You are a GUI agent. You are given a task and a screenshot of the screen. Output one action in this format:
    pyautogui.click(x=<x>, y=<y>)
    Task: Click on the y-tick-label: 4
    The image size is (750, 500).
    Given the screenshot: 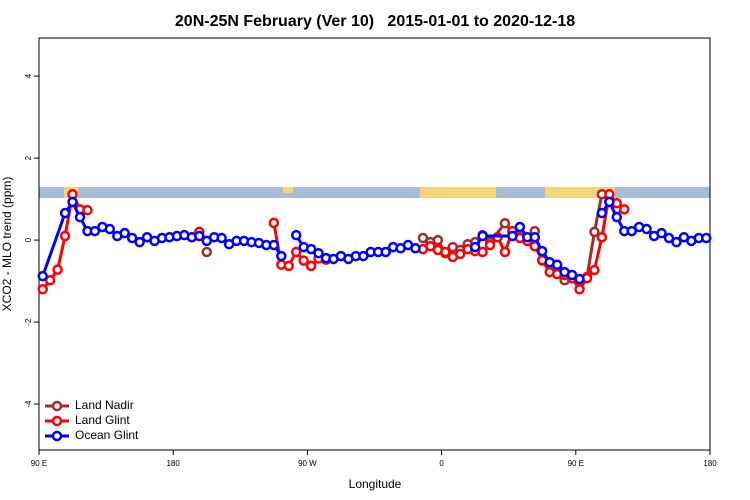 What is the action you would take?
    pyautogui.click(x=28, y=75)
    